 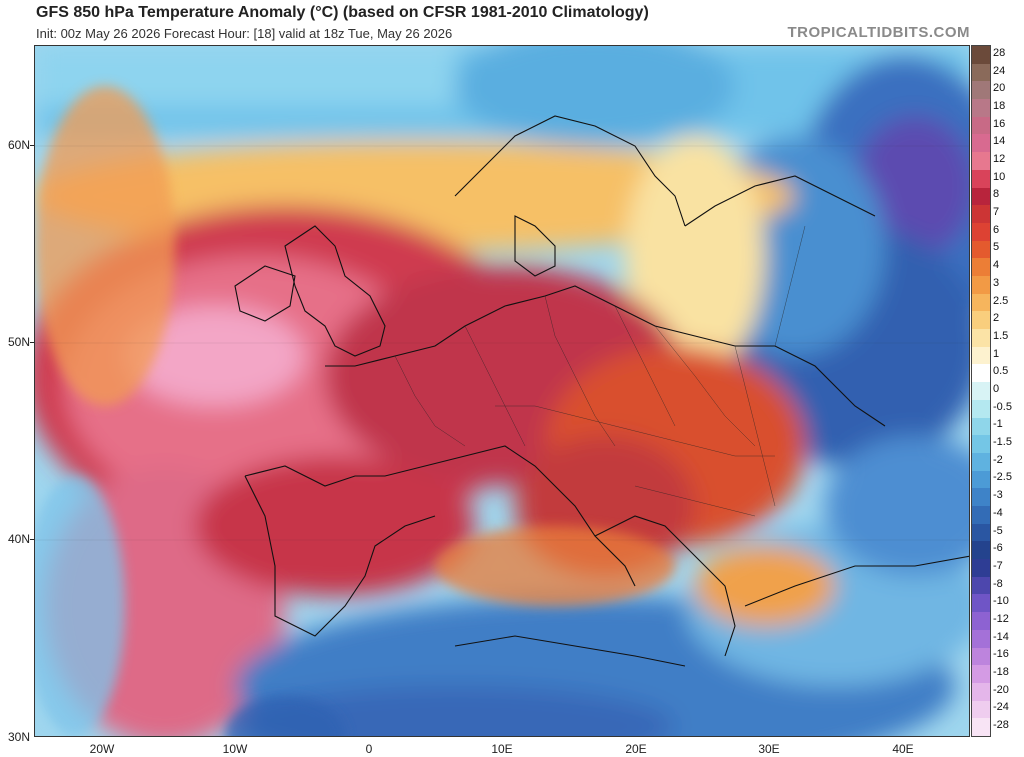 I want to click on legend-label: -7, so click(x=998, y=565).